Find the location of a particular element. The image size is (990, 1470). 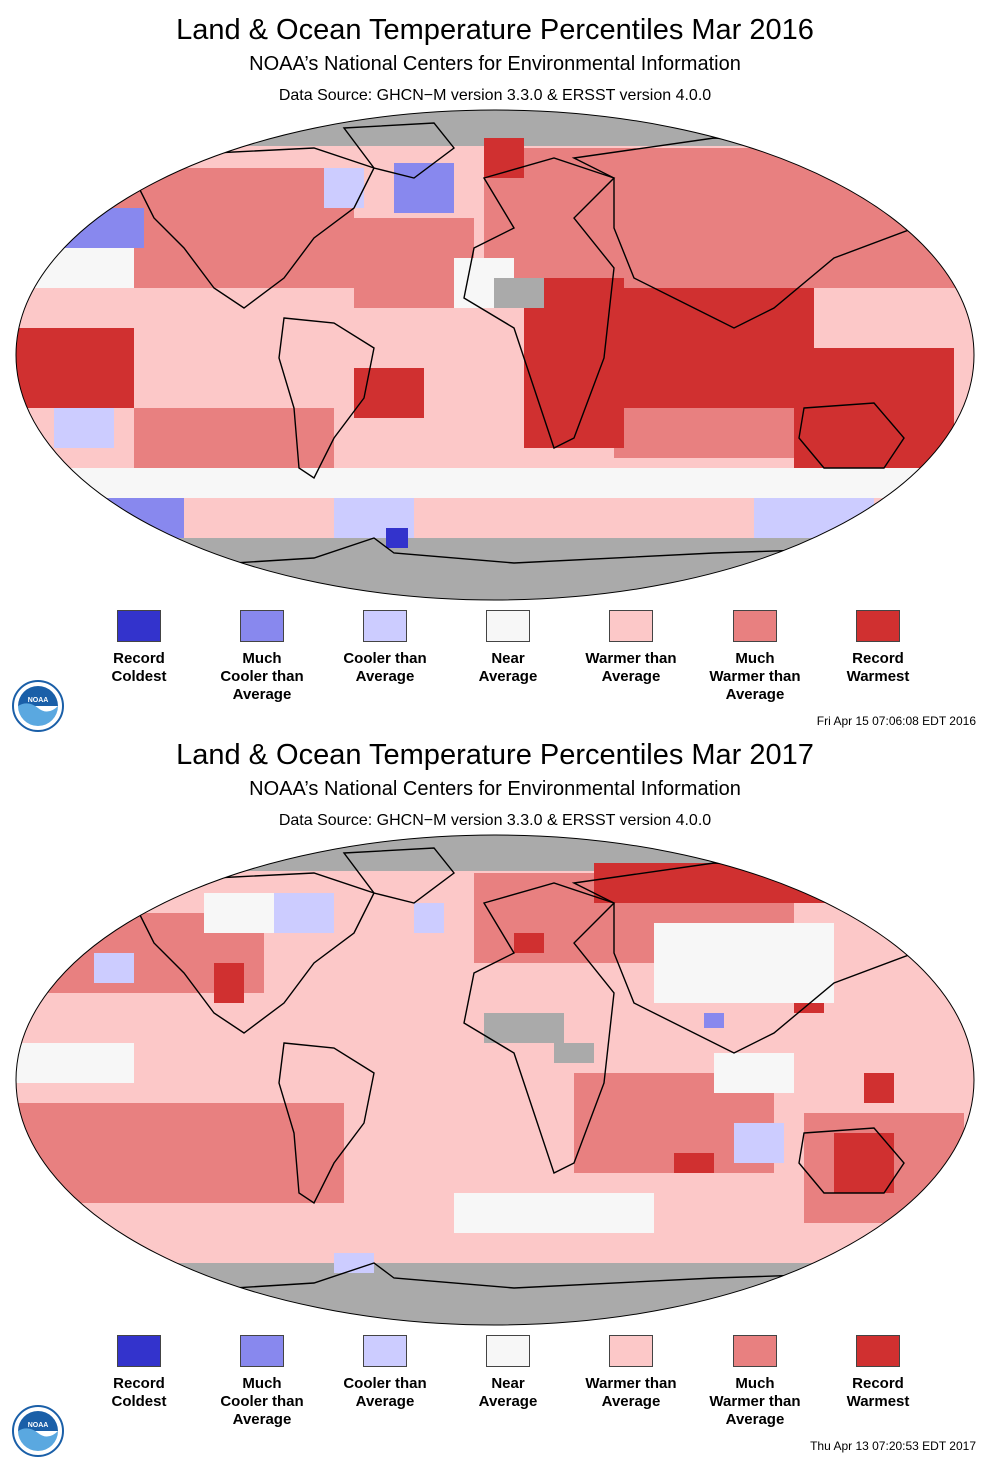

near-canada is located at coordinates (244, 913).